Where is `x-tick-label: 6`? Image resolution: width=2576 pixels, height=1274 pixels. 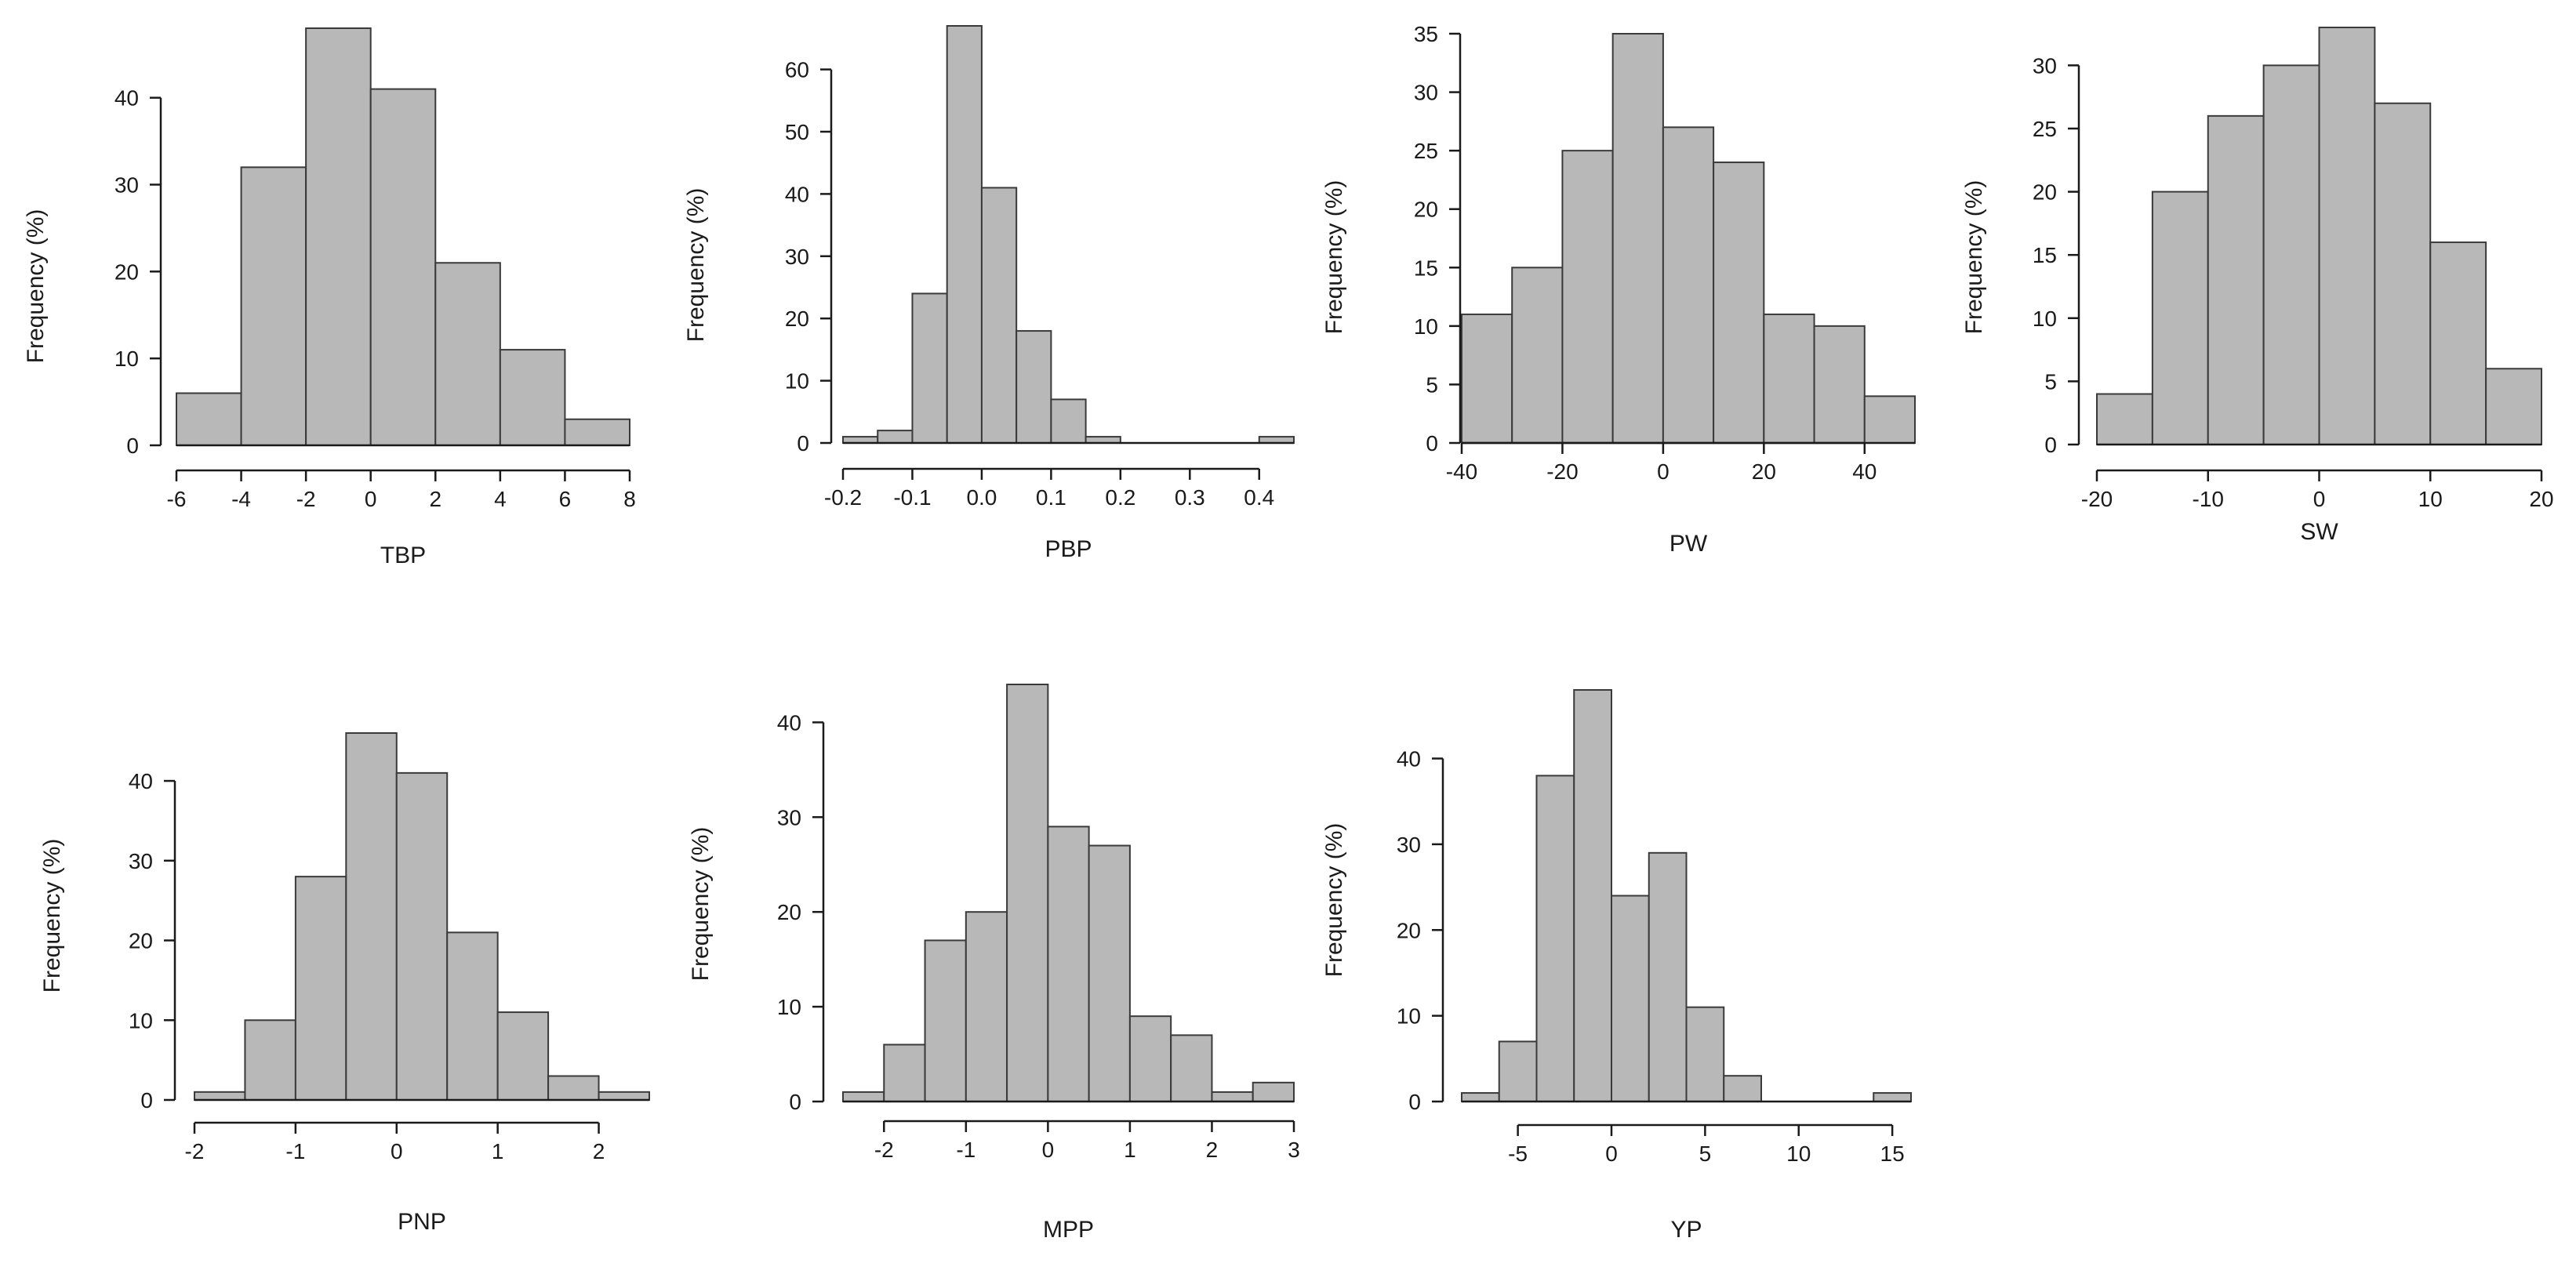
x-tick-label: 6 is located at coordinates (565, 499).